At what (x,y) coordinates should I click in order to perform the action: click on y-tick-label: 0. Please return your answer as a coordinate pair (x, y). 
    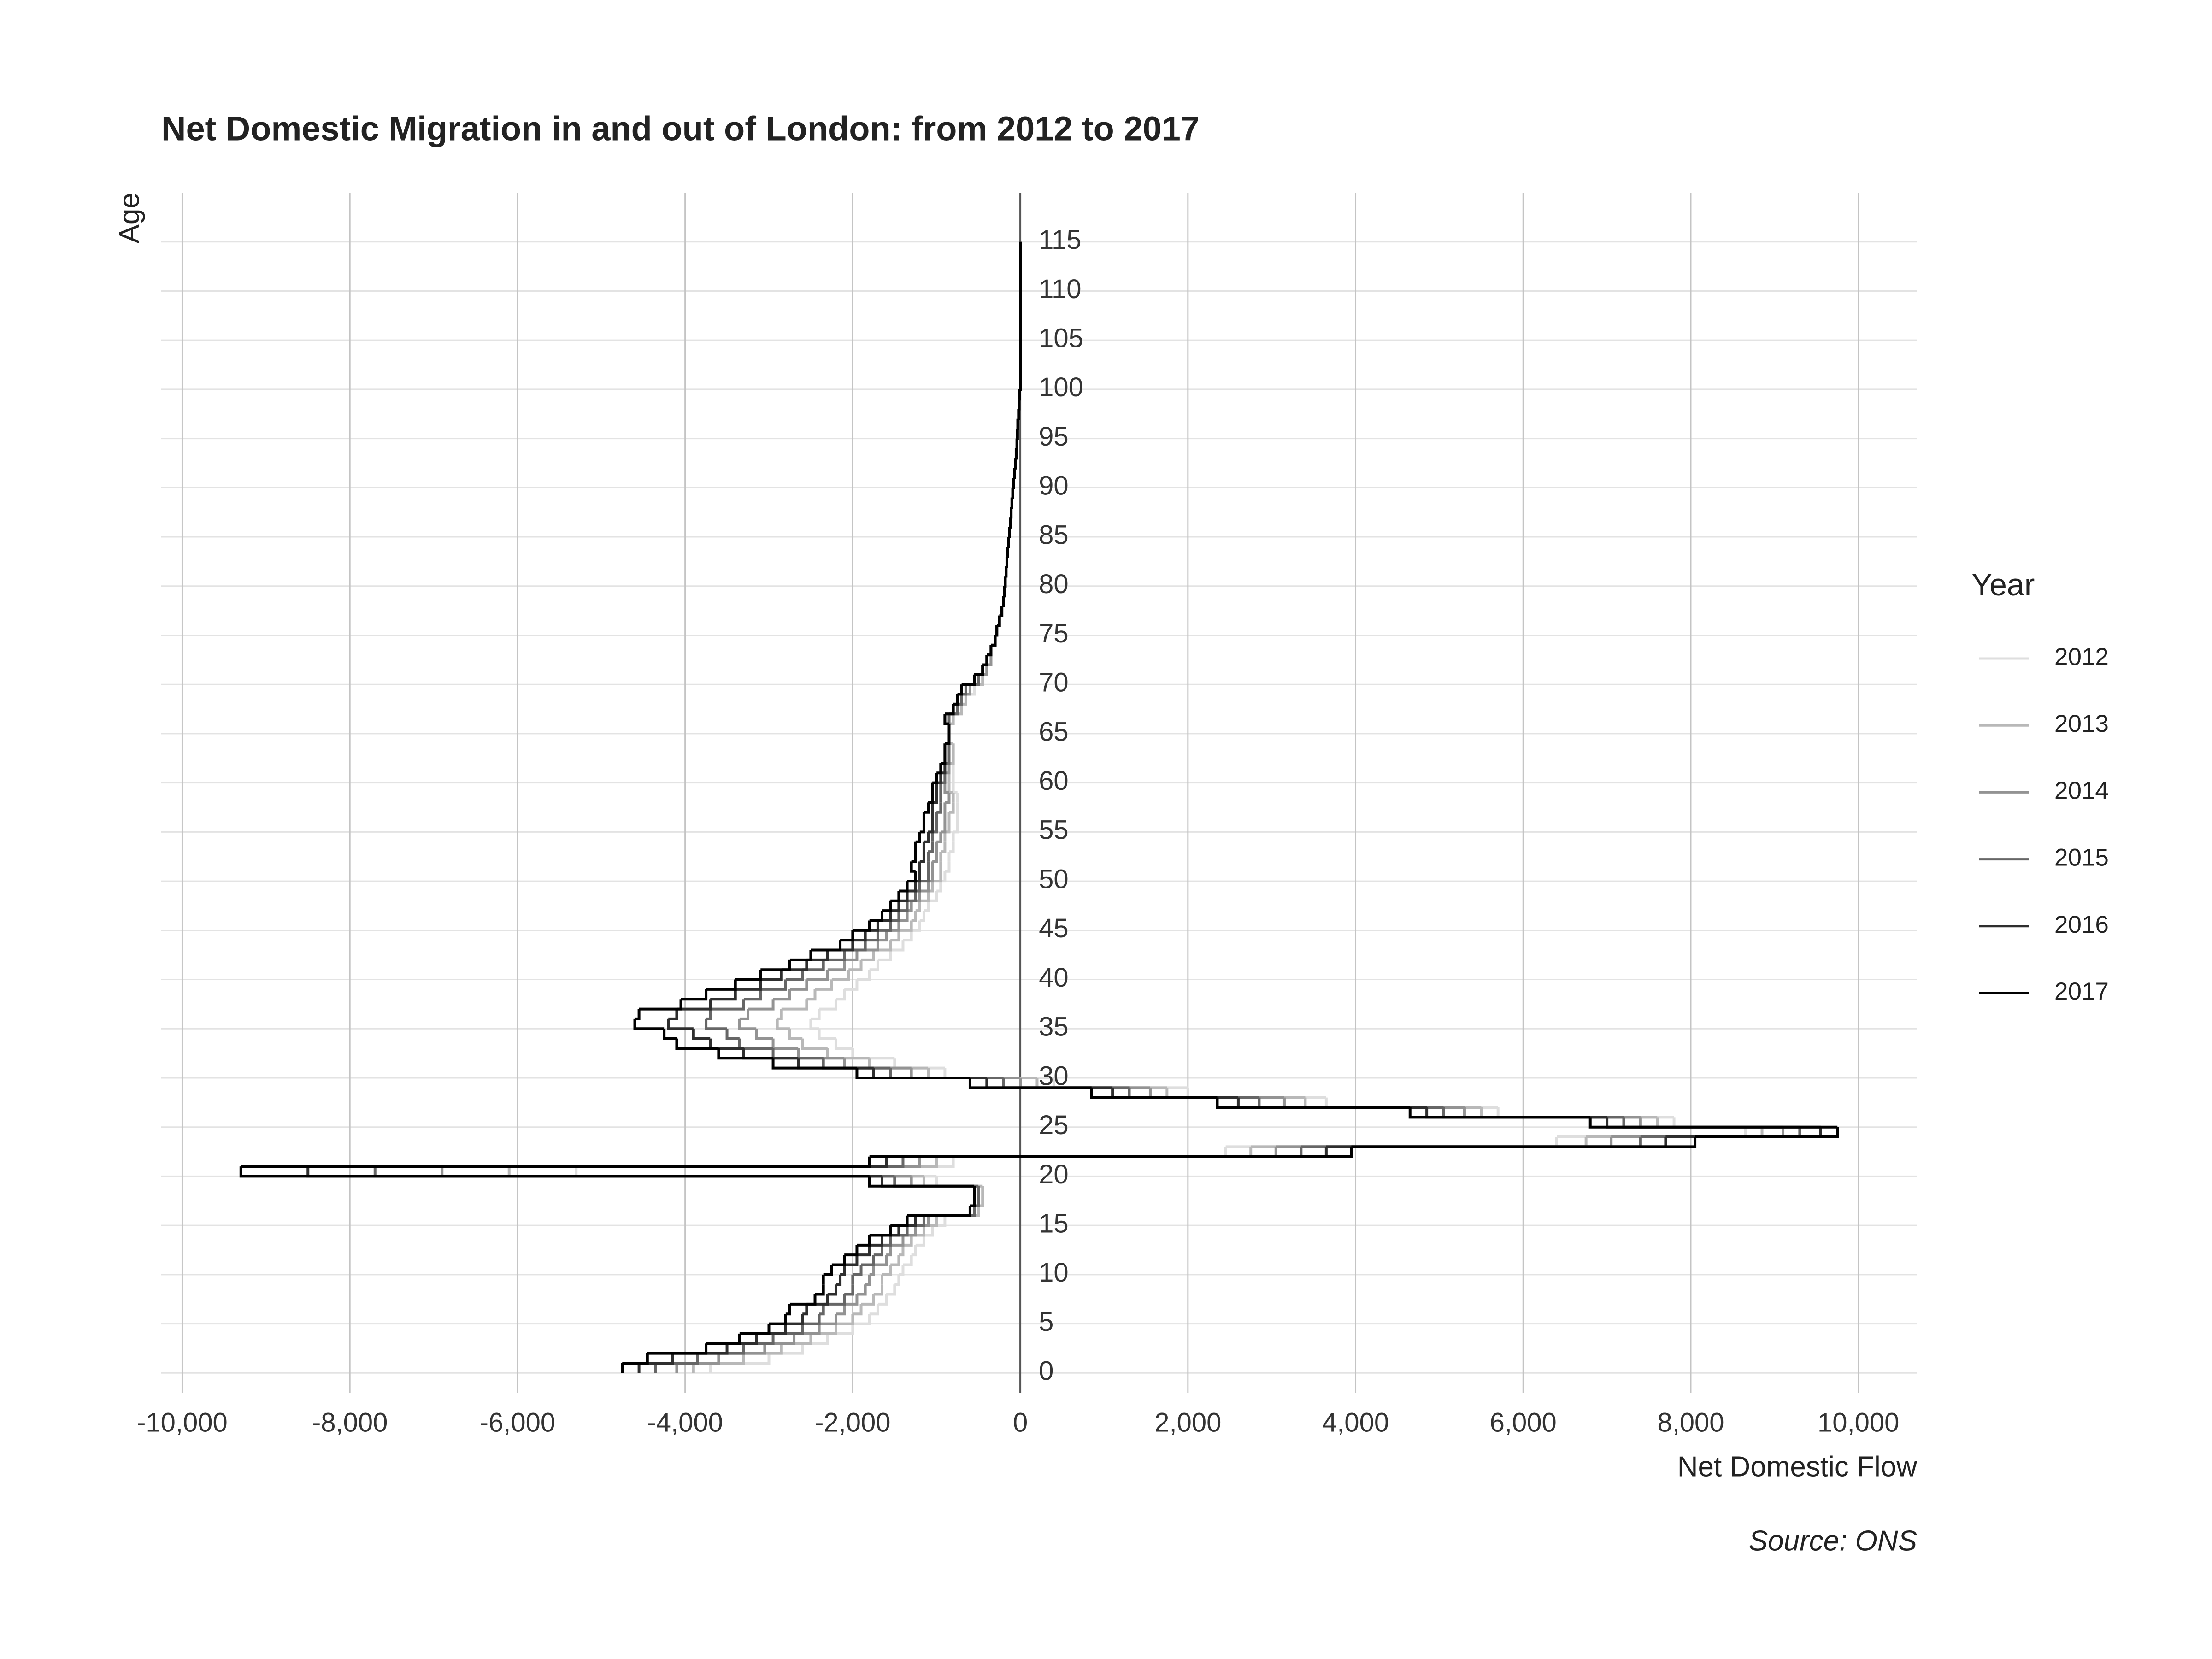
    Looking at the image, I should click on (1046, 1371).